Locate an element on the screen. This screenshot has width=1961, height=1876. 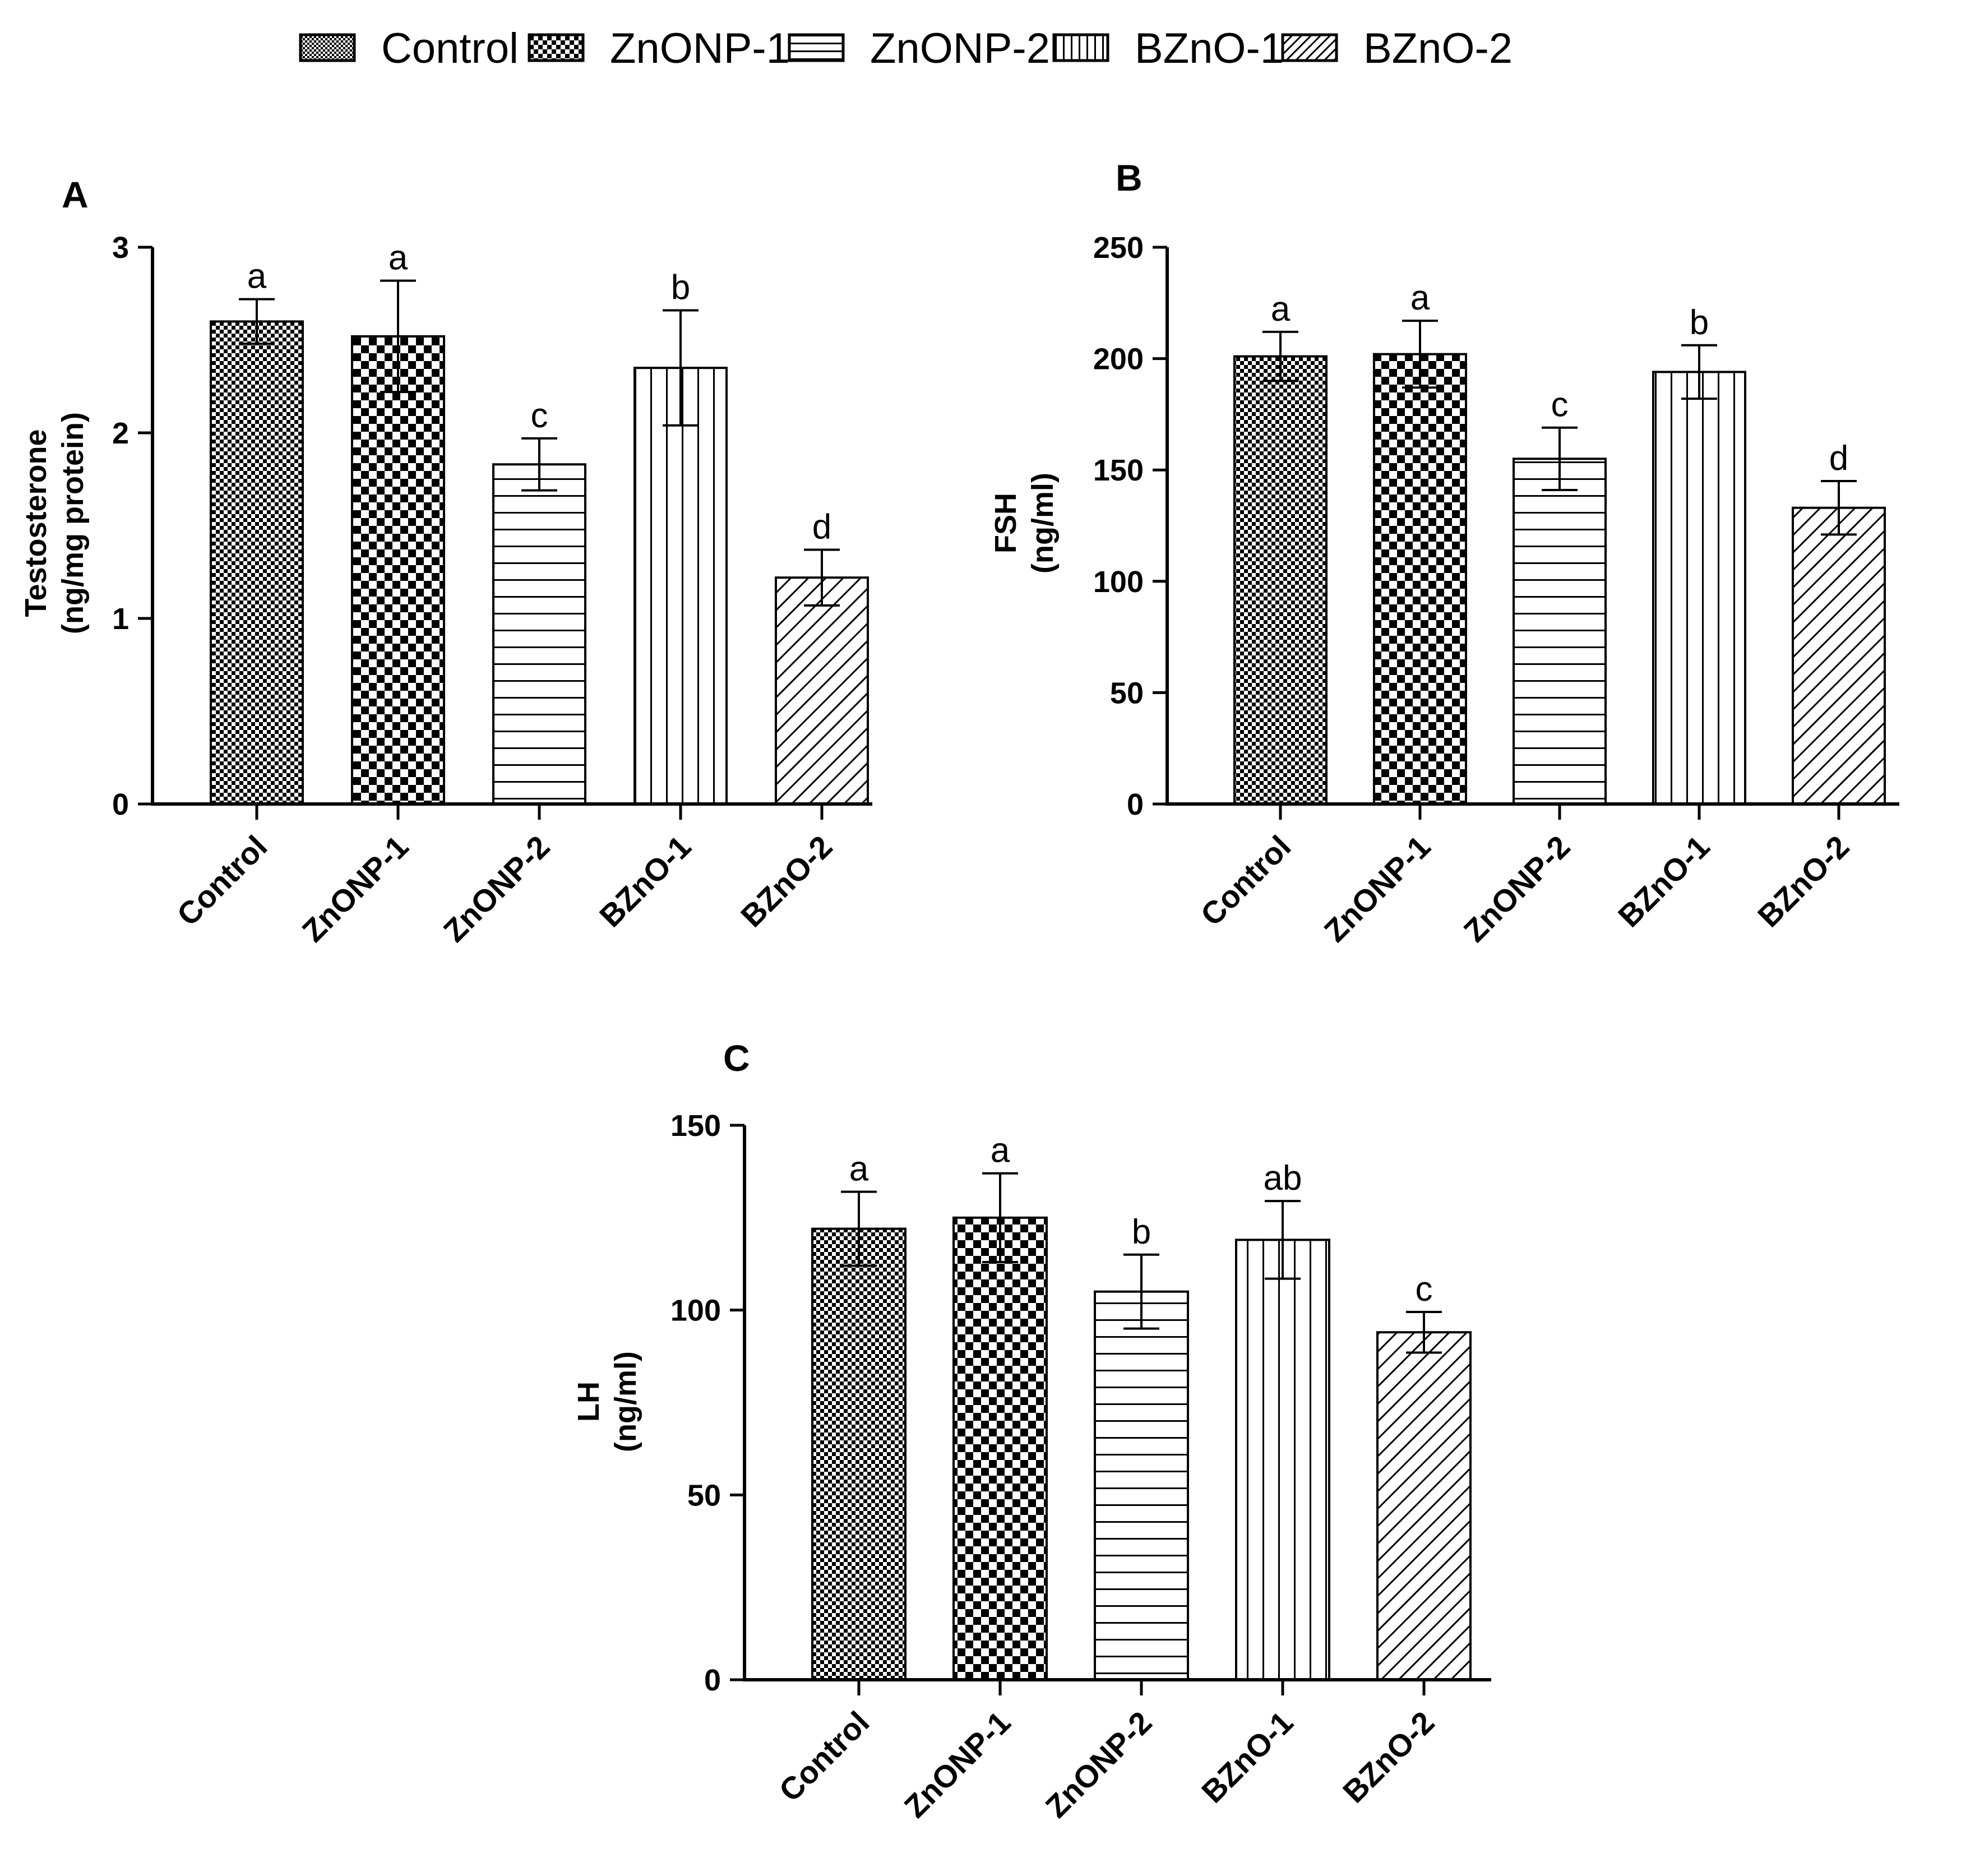
panel-a-ytick-label-0: 0 is located at coordinates (120, 804).